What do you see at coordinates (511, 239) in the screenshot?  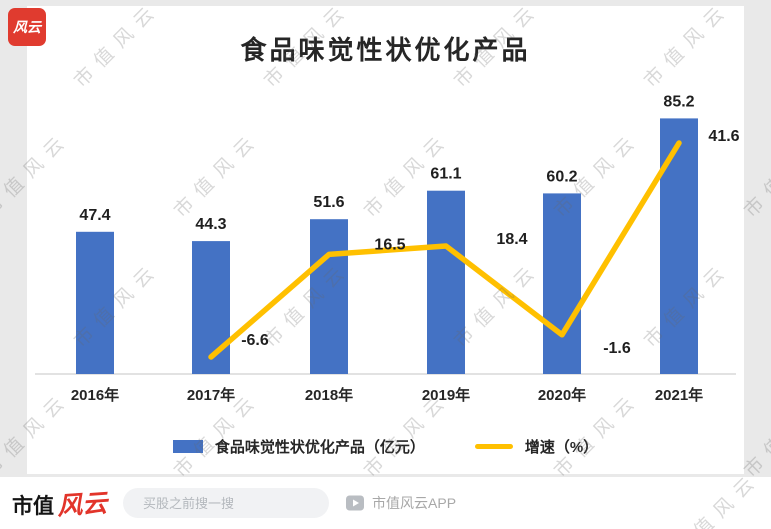 I see `line-value-label: 18.4` at bounding box center [511, 239].